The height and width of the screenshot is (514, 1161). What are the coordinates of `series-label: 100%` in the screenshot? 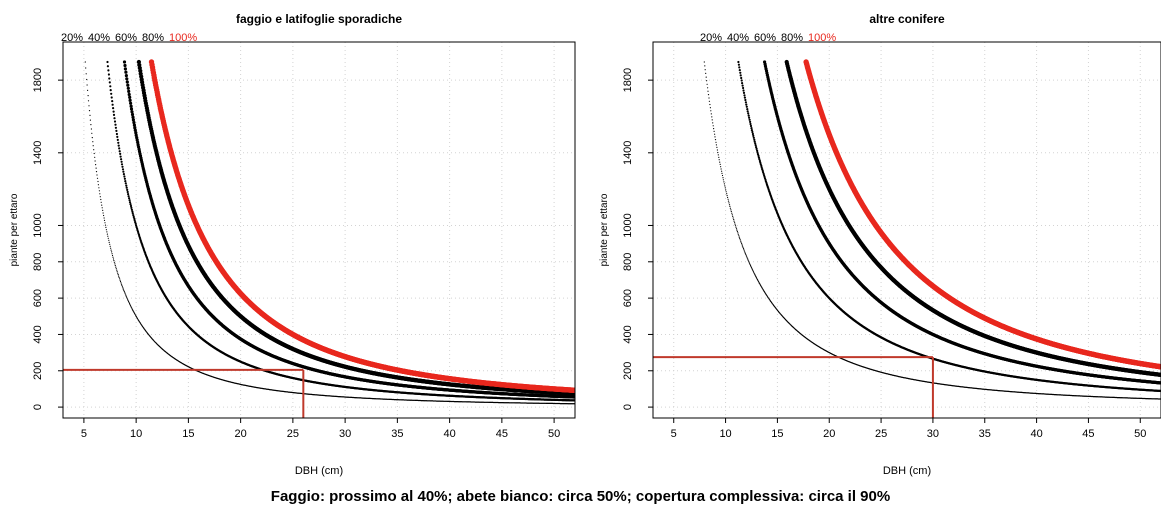 It's located at (183, 38).